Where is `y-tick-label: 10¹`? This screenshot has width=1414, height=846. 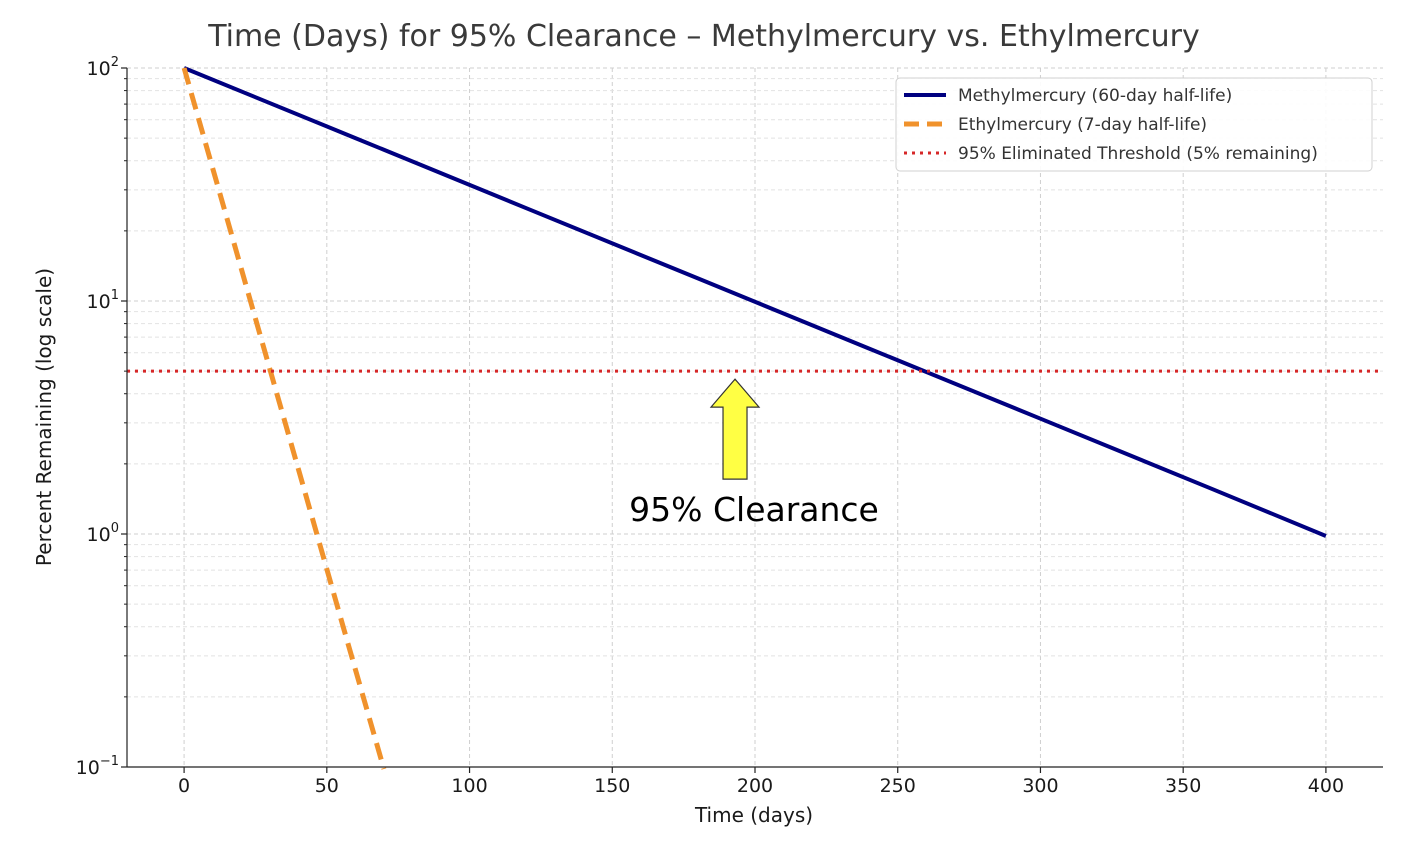
y-tick-label: 10¹ is located at coordinates (103, 300).